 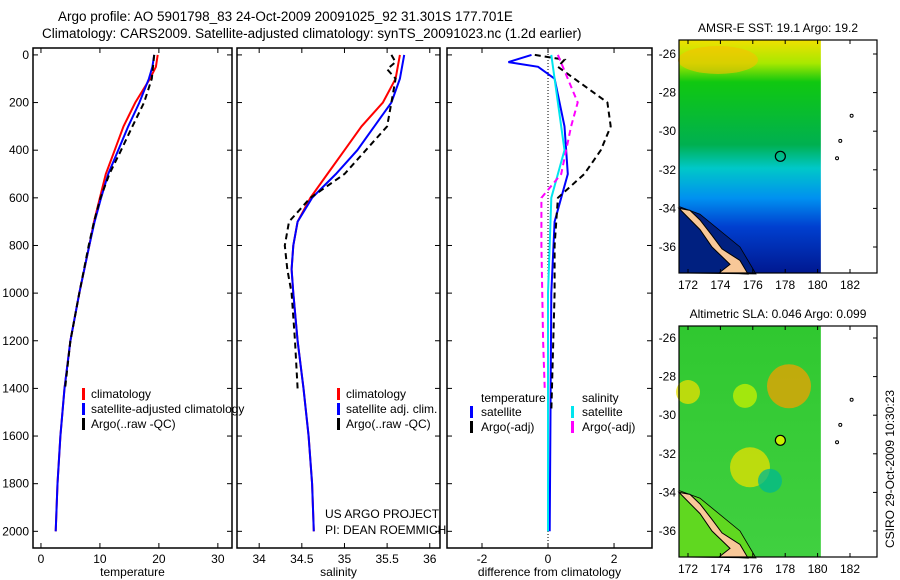 I want to click on series-salinity-argo-adj-, so click(x=559, y=221).